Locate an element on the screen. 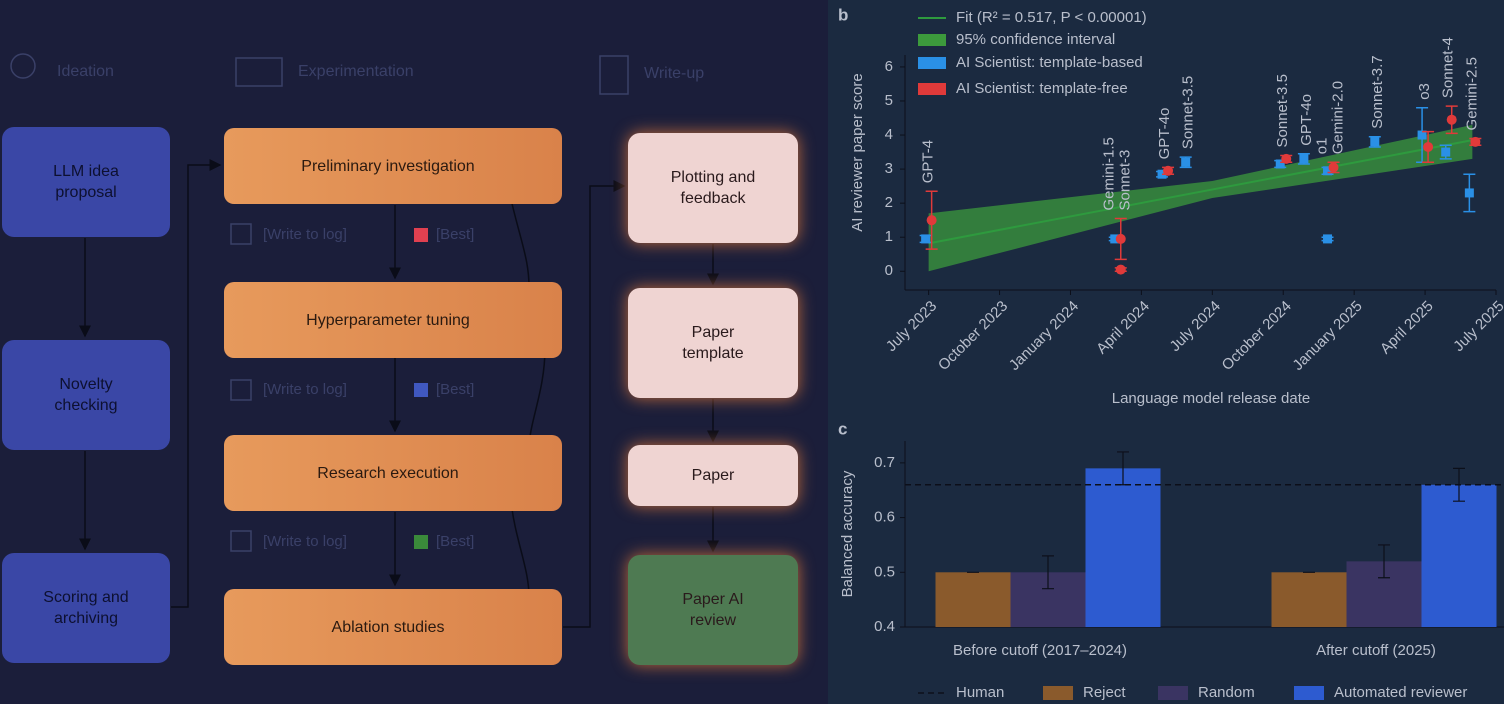  node: Plotting and feedback is located at coordinates (713, 188).